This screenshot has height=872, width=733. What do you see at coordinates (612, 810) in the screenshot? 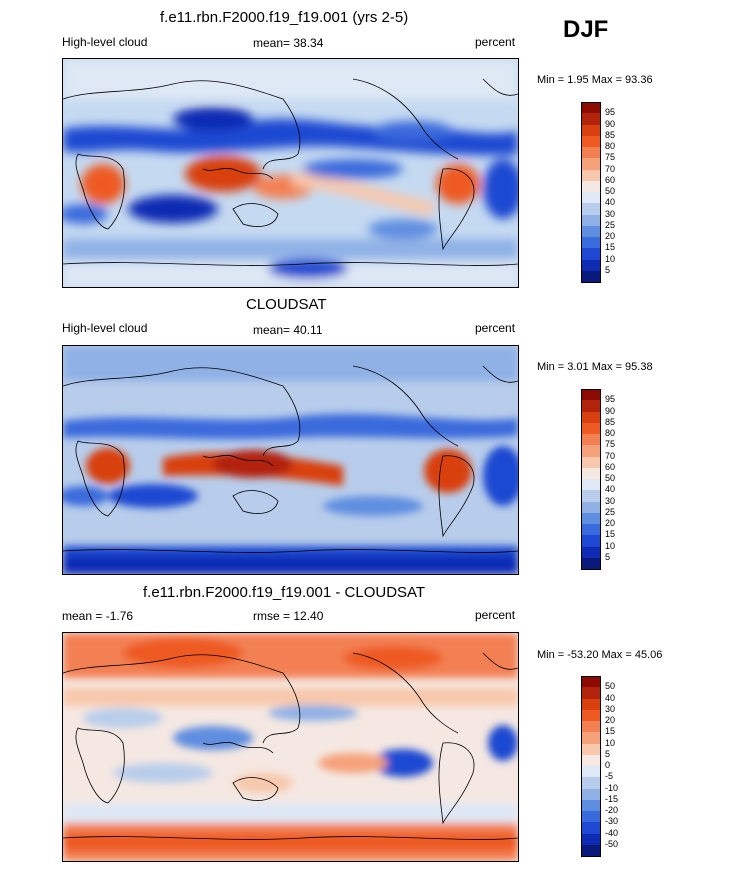
I see `colorbar-tick-label: -20` at bounding box center [612, 810].